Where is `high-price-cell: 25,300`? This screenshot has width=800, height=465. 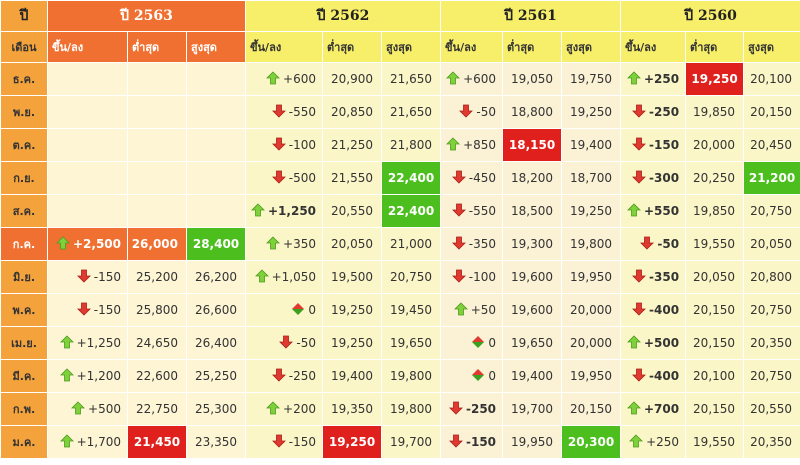
high-price-cell: 25,300 is located at coordinates (216, 409).